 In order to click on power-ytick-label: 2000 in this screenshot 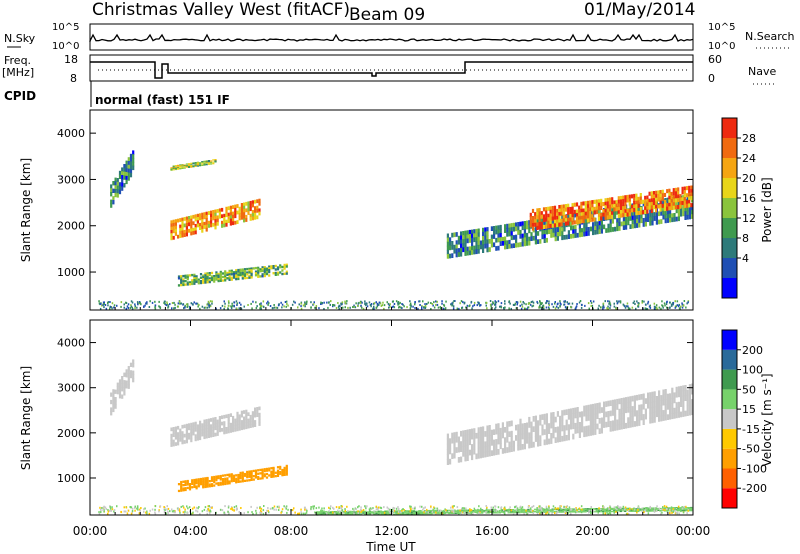, I will do `click(71, 226)`.